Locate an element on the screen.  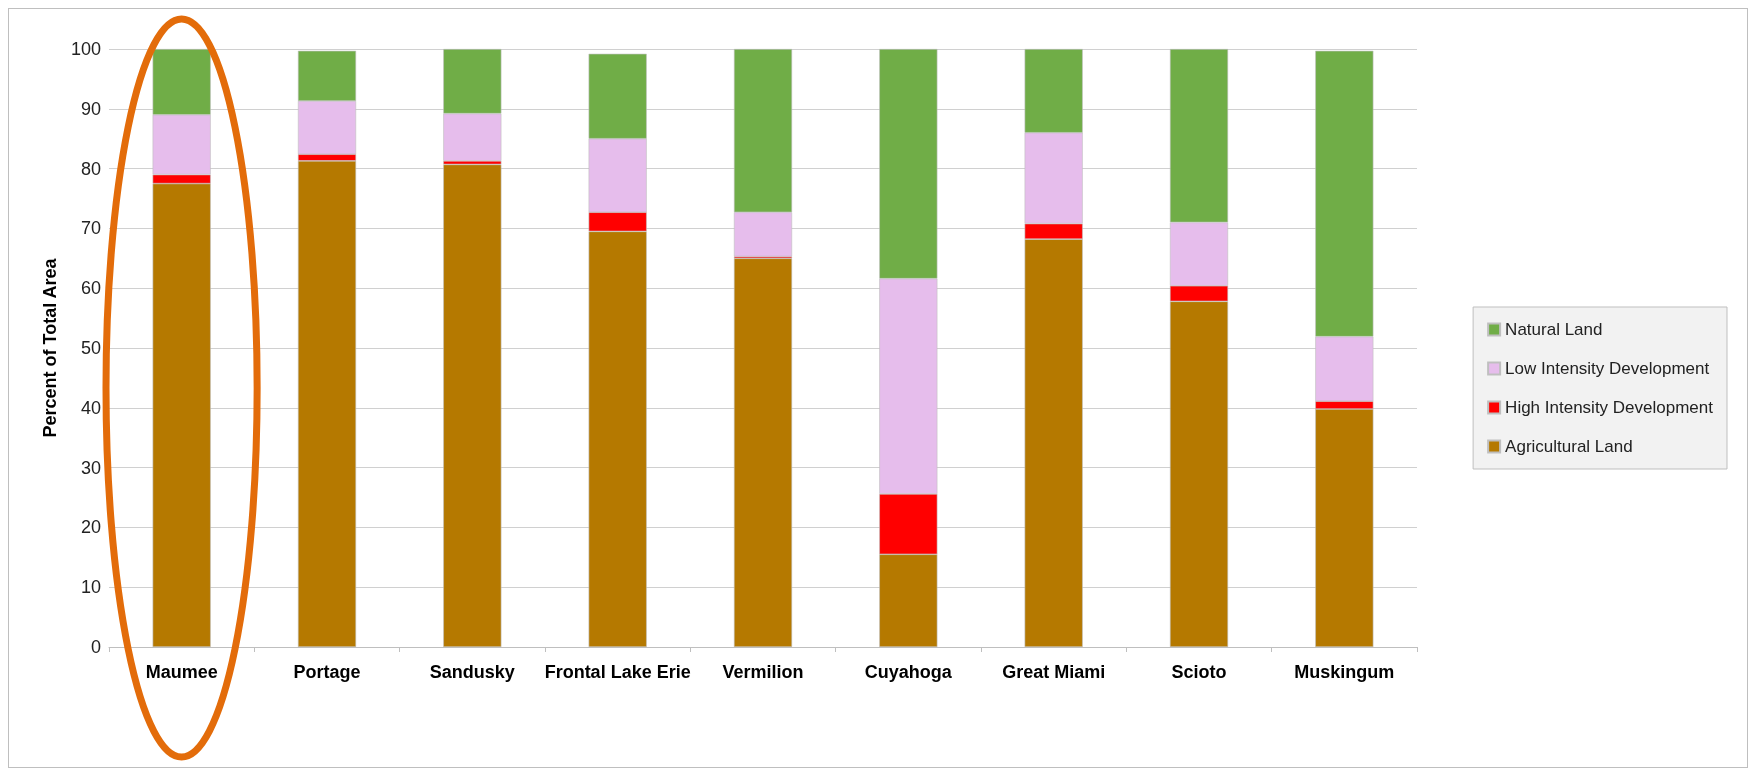
x-tick-label: Scioto is located at coordinates (1199, 672).